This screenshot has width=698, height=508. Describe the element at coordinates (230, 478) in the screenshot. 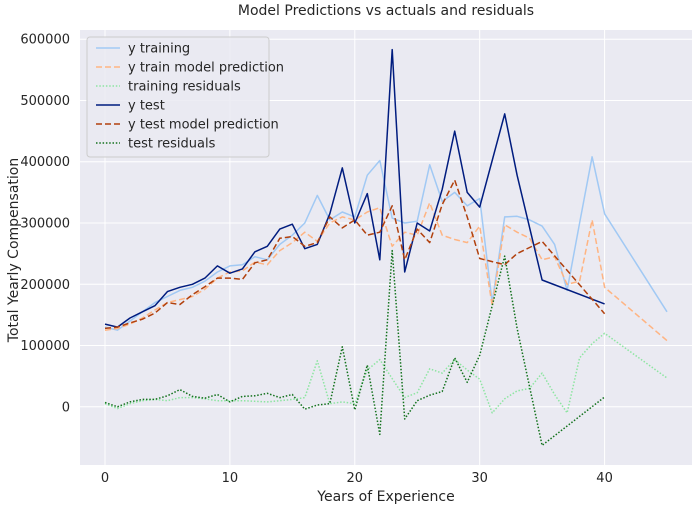

I see `x-tick-label: 10` at that location.